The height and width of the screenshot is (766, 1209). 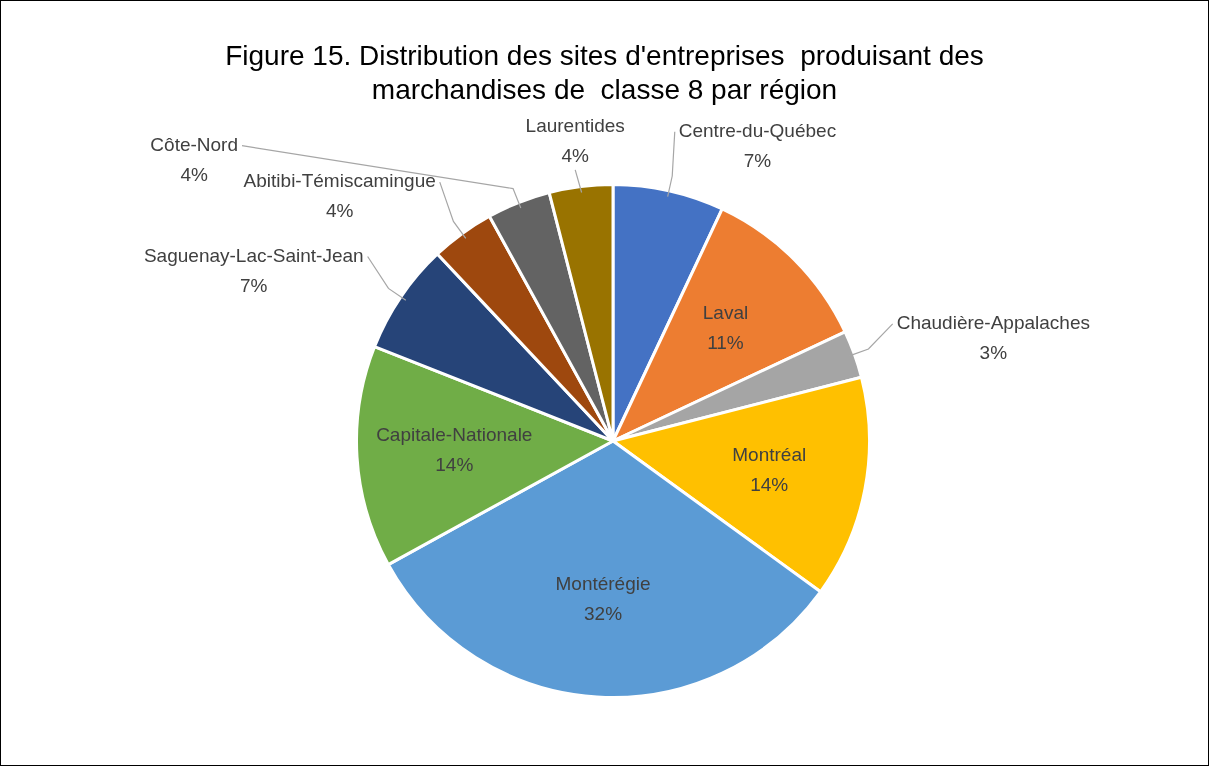 What do you see at coordinates (725, 312) in the screenshot?
I see `slice-label: Laval` at bounding box center [725, 312].